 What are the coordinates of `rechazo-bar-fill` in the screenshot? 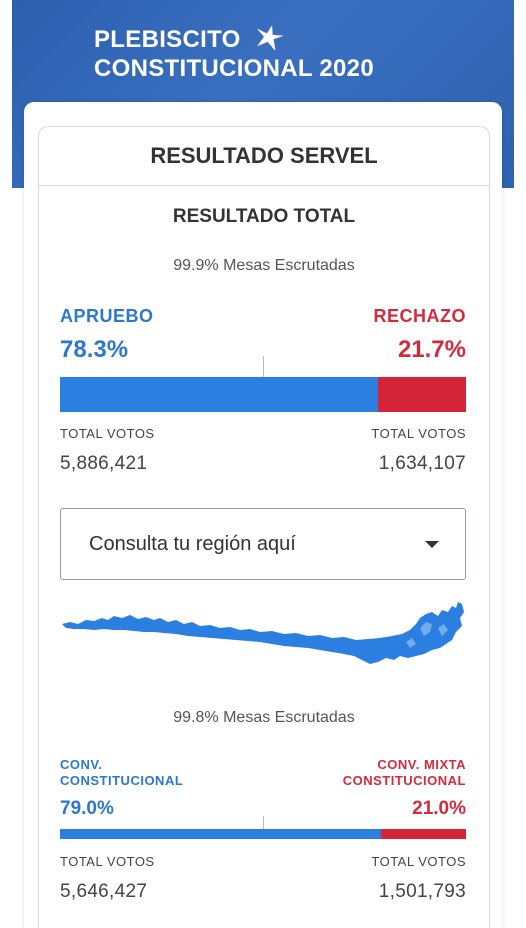 It's located at (421, 394).